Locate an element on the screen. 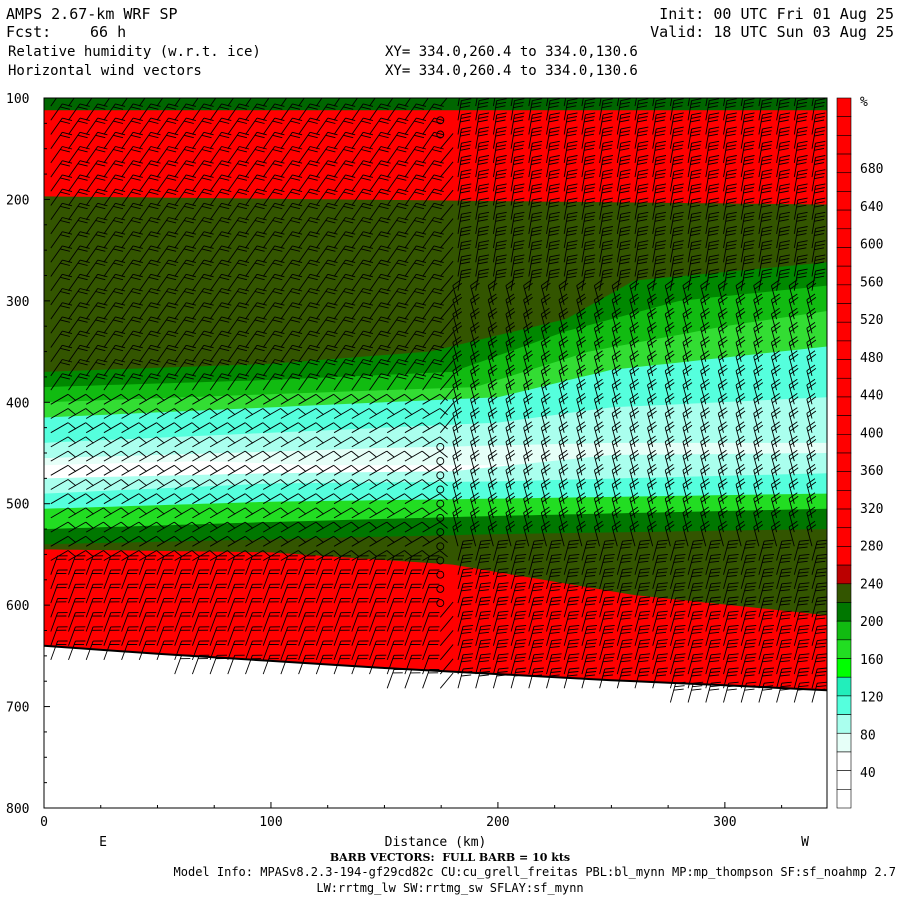 This screenshot has width=900, height=900. colorbar-swatch is located at coordinates (844, 145).